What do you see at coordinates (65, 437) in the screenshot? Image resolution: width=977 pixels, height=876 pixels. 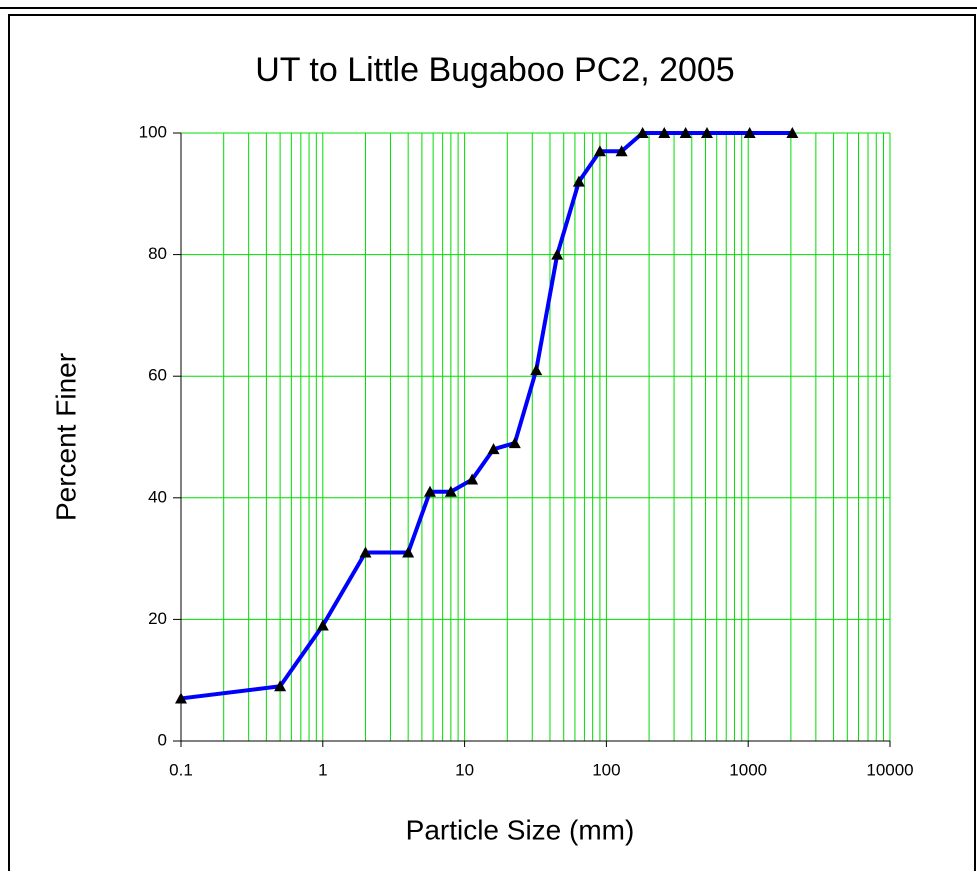 I see `y-axis-label: Percent Finer` at bounding box center [65, 437].